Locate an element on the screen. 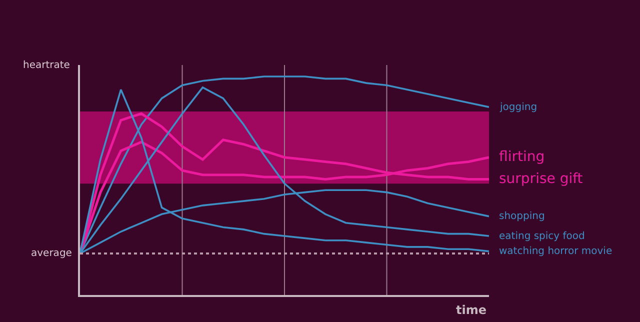  y-axis-title: heartrate is located at coordinates (46, 65).